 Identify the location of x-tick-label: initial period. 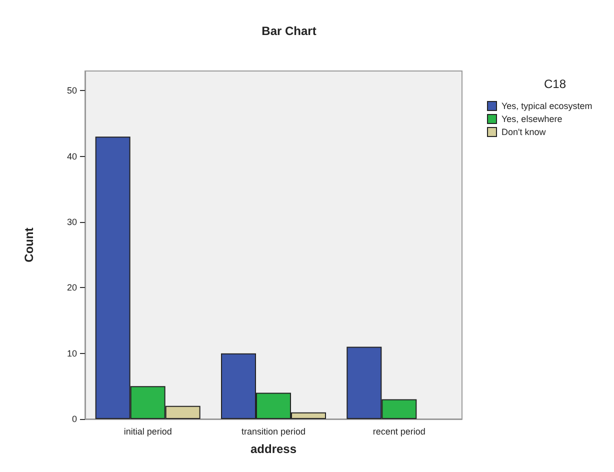
(148, 431).